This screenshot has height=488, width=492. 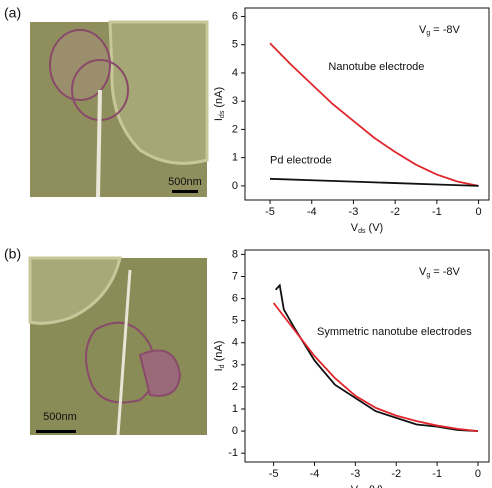 I want to click on annotation-note: Symmetric nanotube electrodes, so click(x=394, y=332).